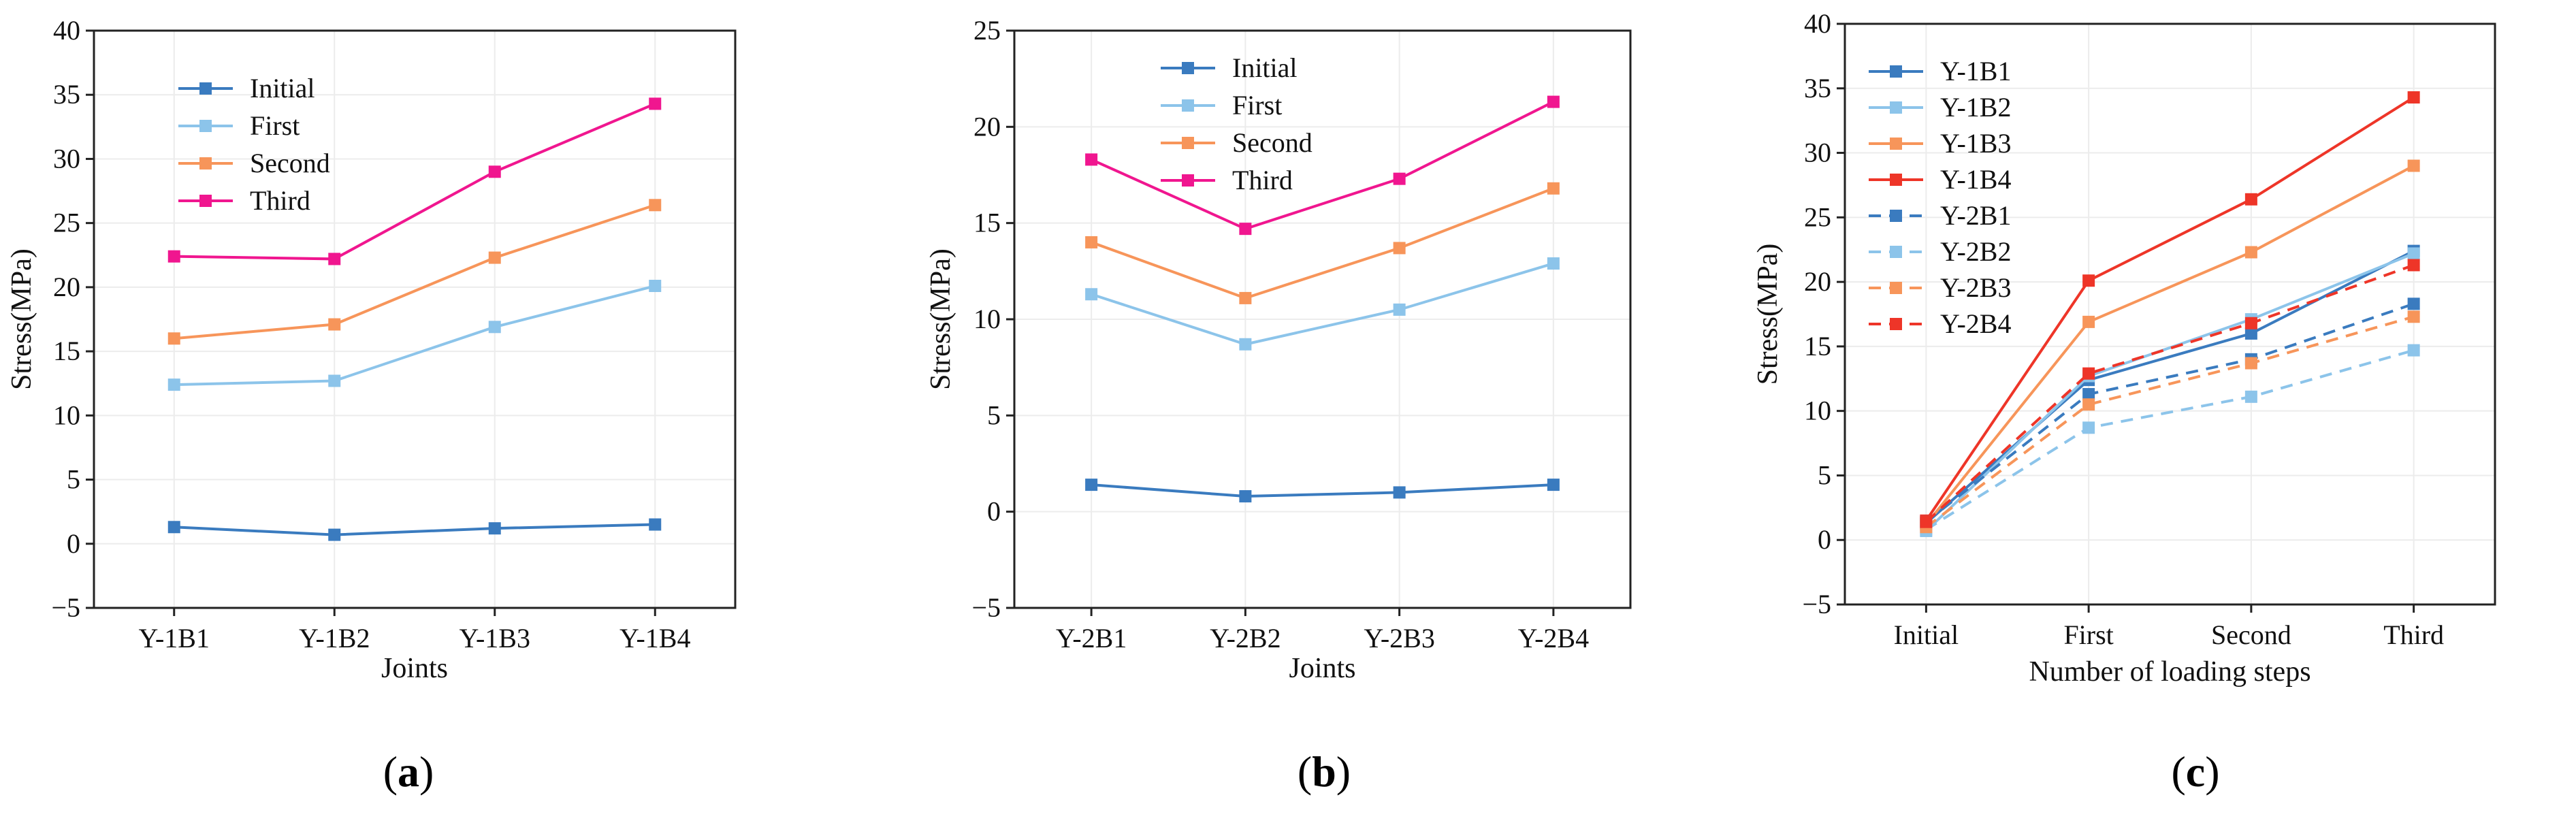 Image resolution: width=2576 pixels, height=823 pixels. What do you see at coordinates (1975, 71) in the screenshot?
I see `legend-label: Y-1B1` at bounding box center [1975, 71].